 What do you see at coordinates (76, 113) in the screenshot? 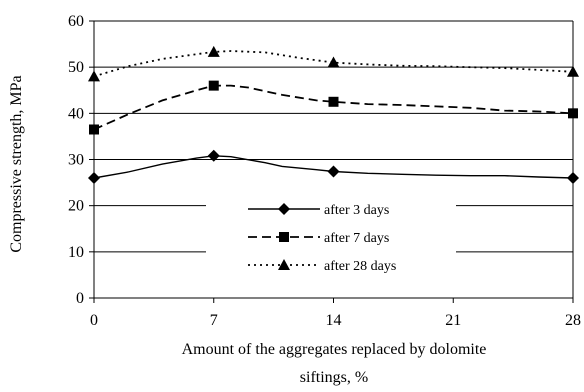
I see `y-tick-label-40: 40` at bounding box center [76, 113].